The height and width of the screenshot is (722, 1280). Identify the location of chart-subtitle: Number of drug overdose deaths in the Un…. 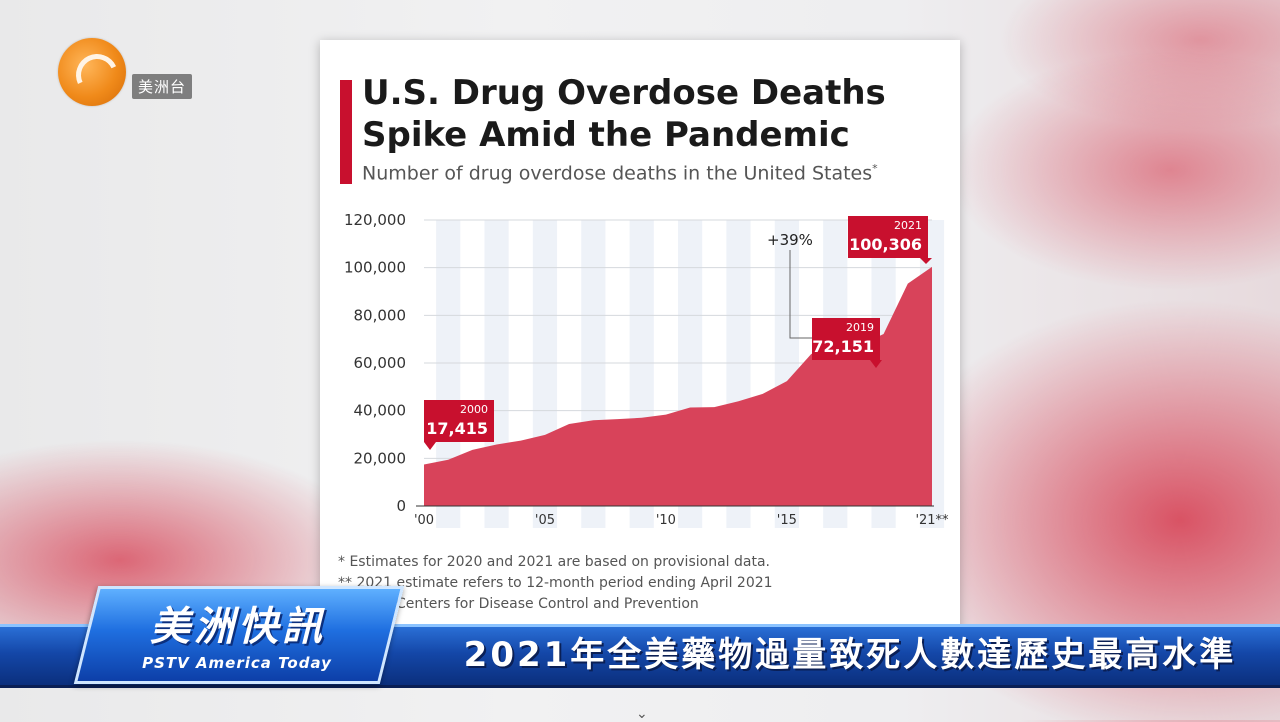
(620, 173).